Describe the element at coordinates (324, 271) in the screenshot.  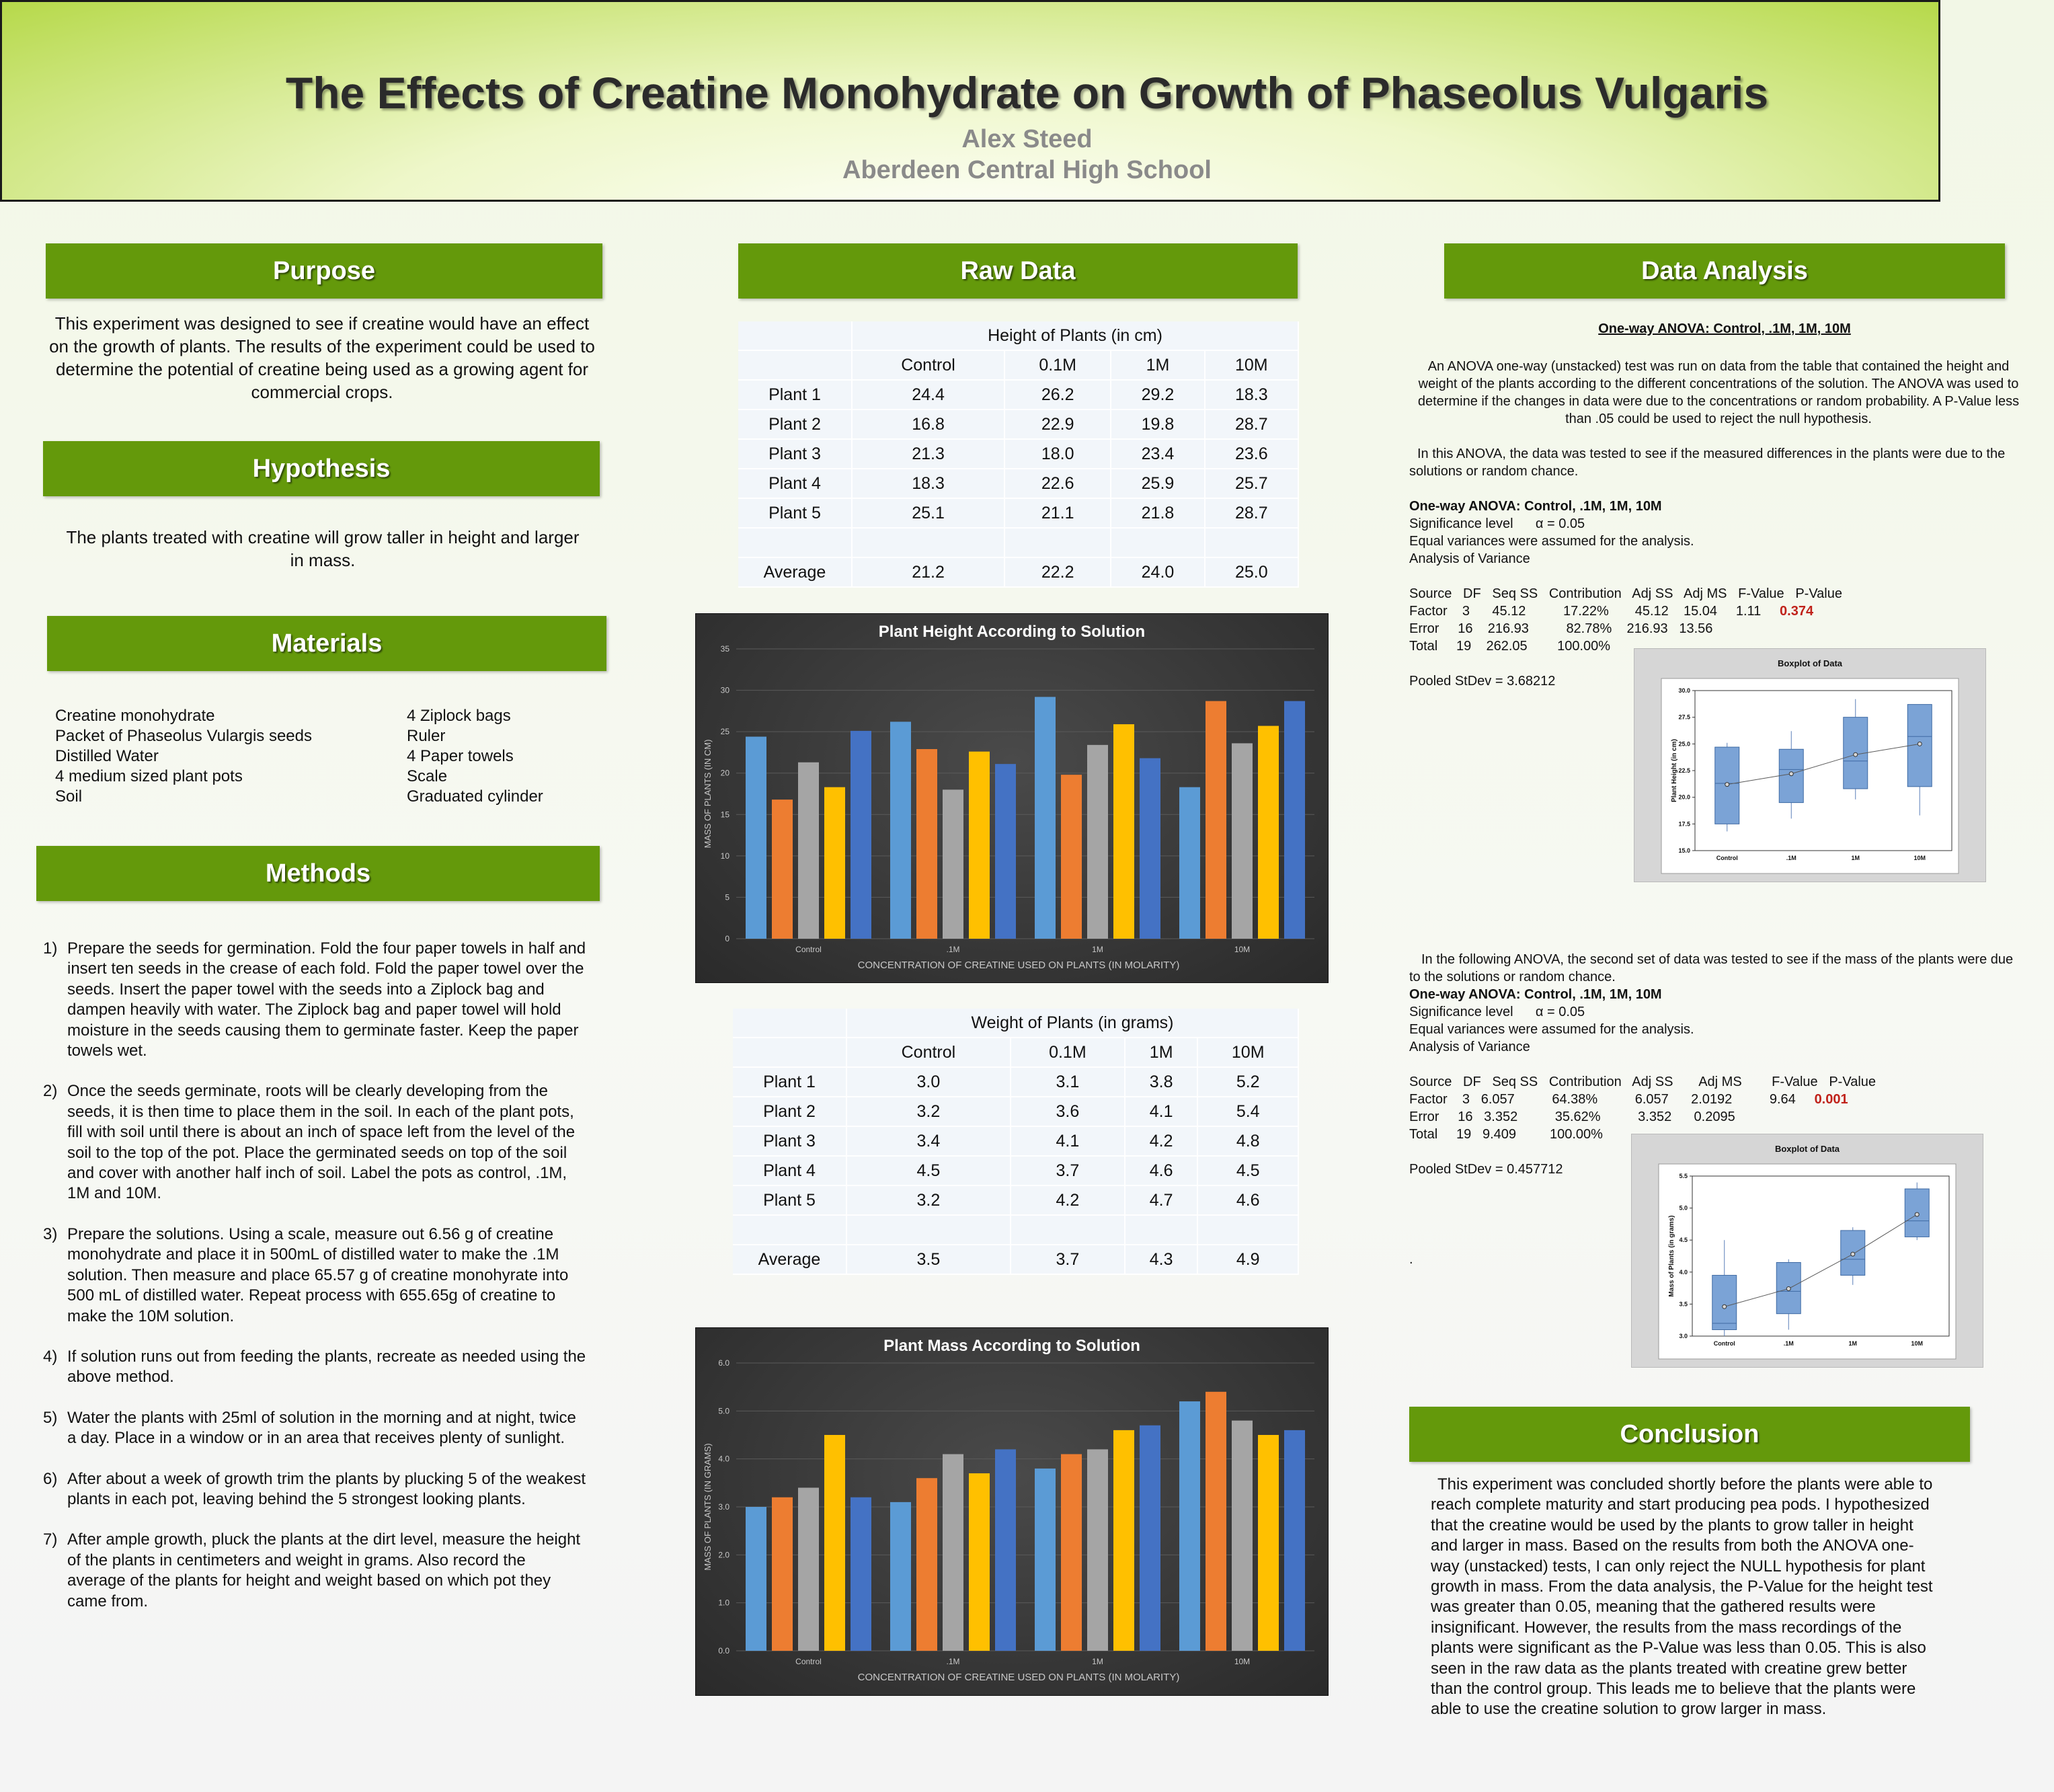
I see `purpose-header: Purpose` at that location.